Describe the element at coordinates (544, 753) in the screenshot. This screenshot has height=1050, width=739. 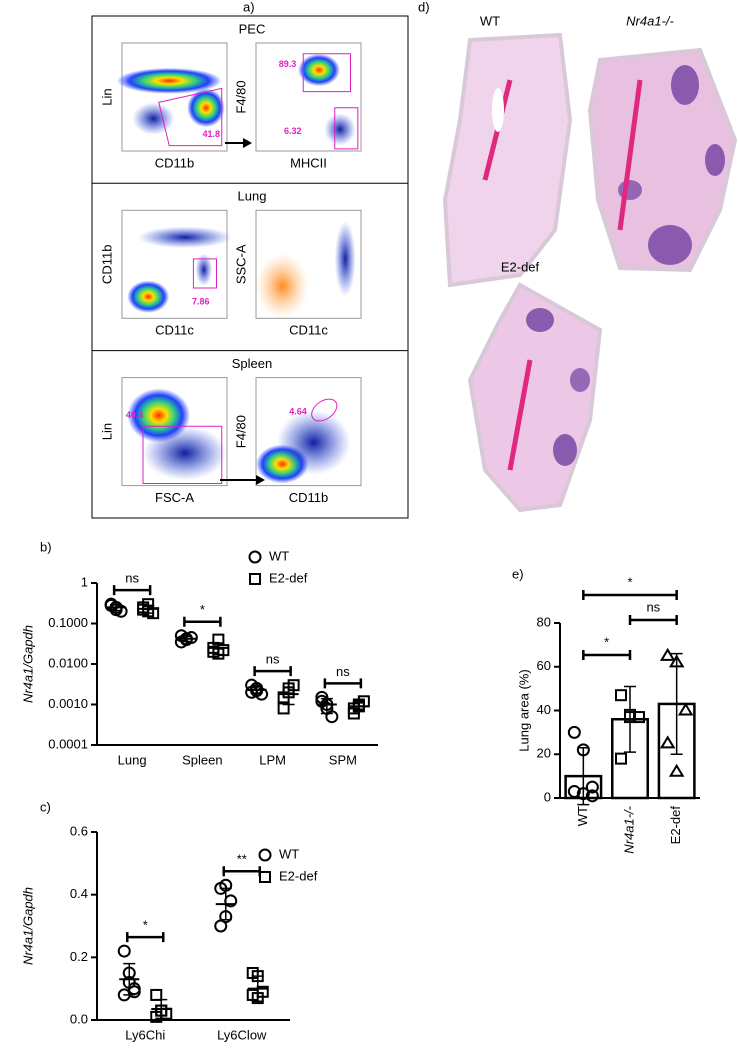
I see `y-tick-label: 20` at that location.